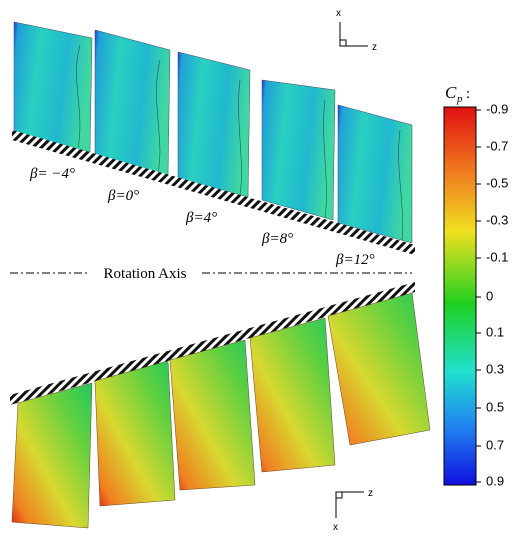 This screenshot has width=513, height=550. I want to click on colorbar-tick-label: -0.3, so click(497, 219).